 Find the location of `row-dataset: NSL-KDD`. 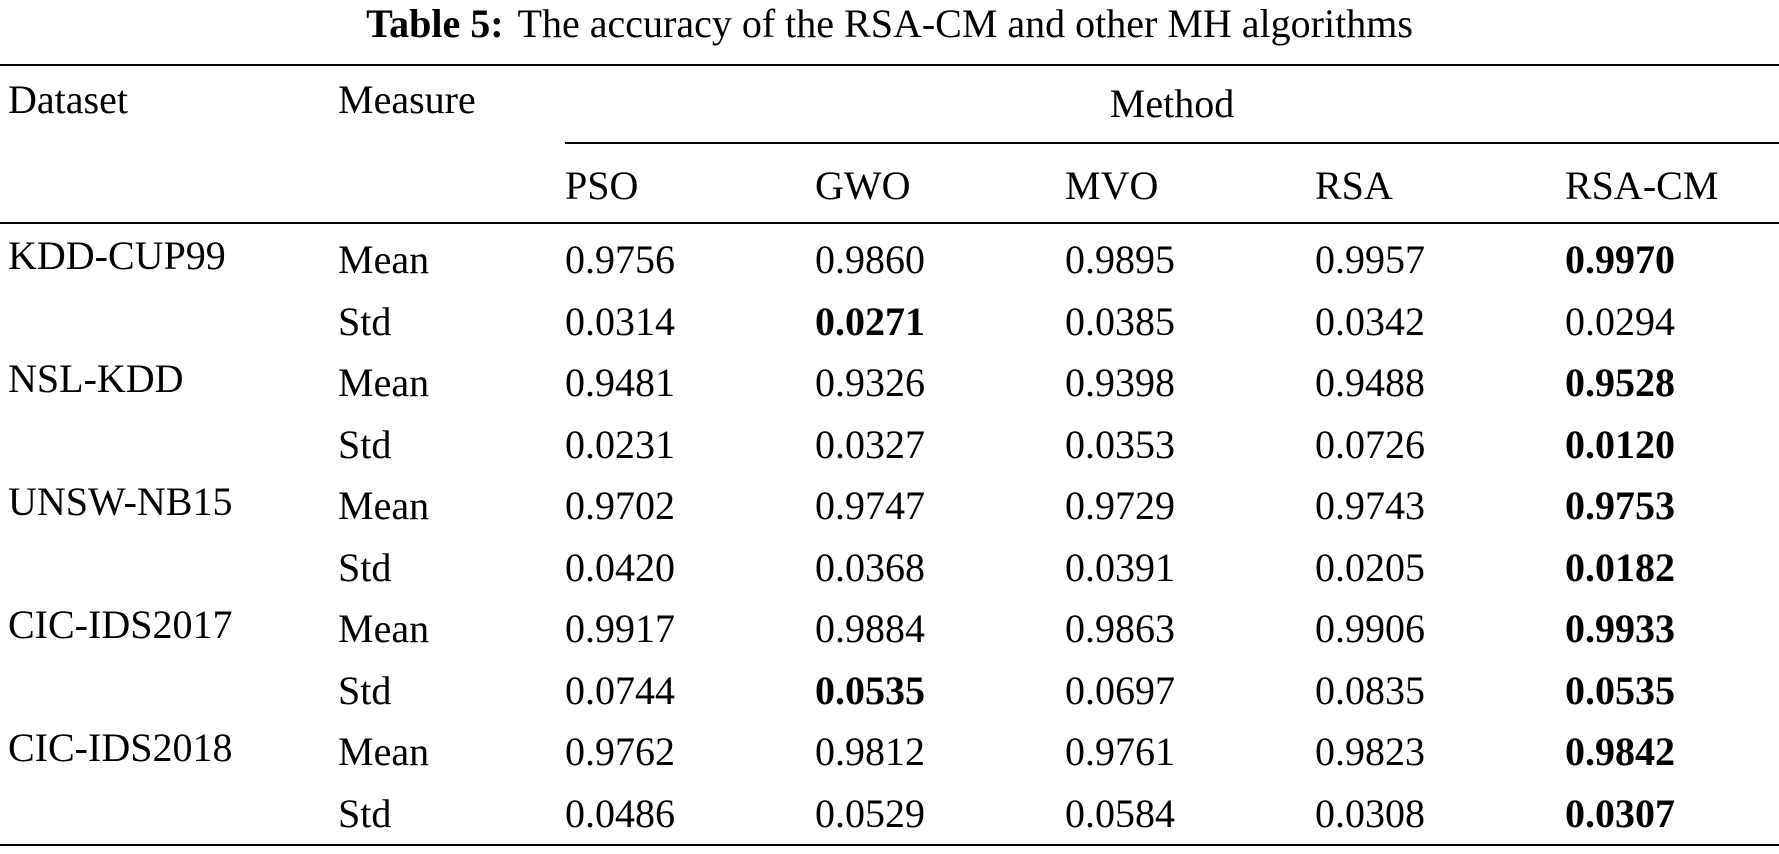

row-dataset: NSL-KDD is located at coordinates (96, 378).